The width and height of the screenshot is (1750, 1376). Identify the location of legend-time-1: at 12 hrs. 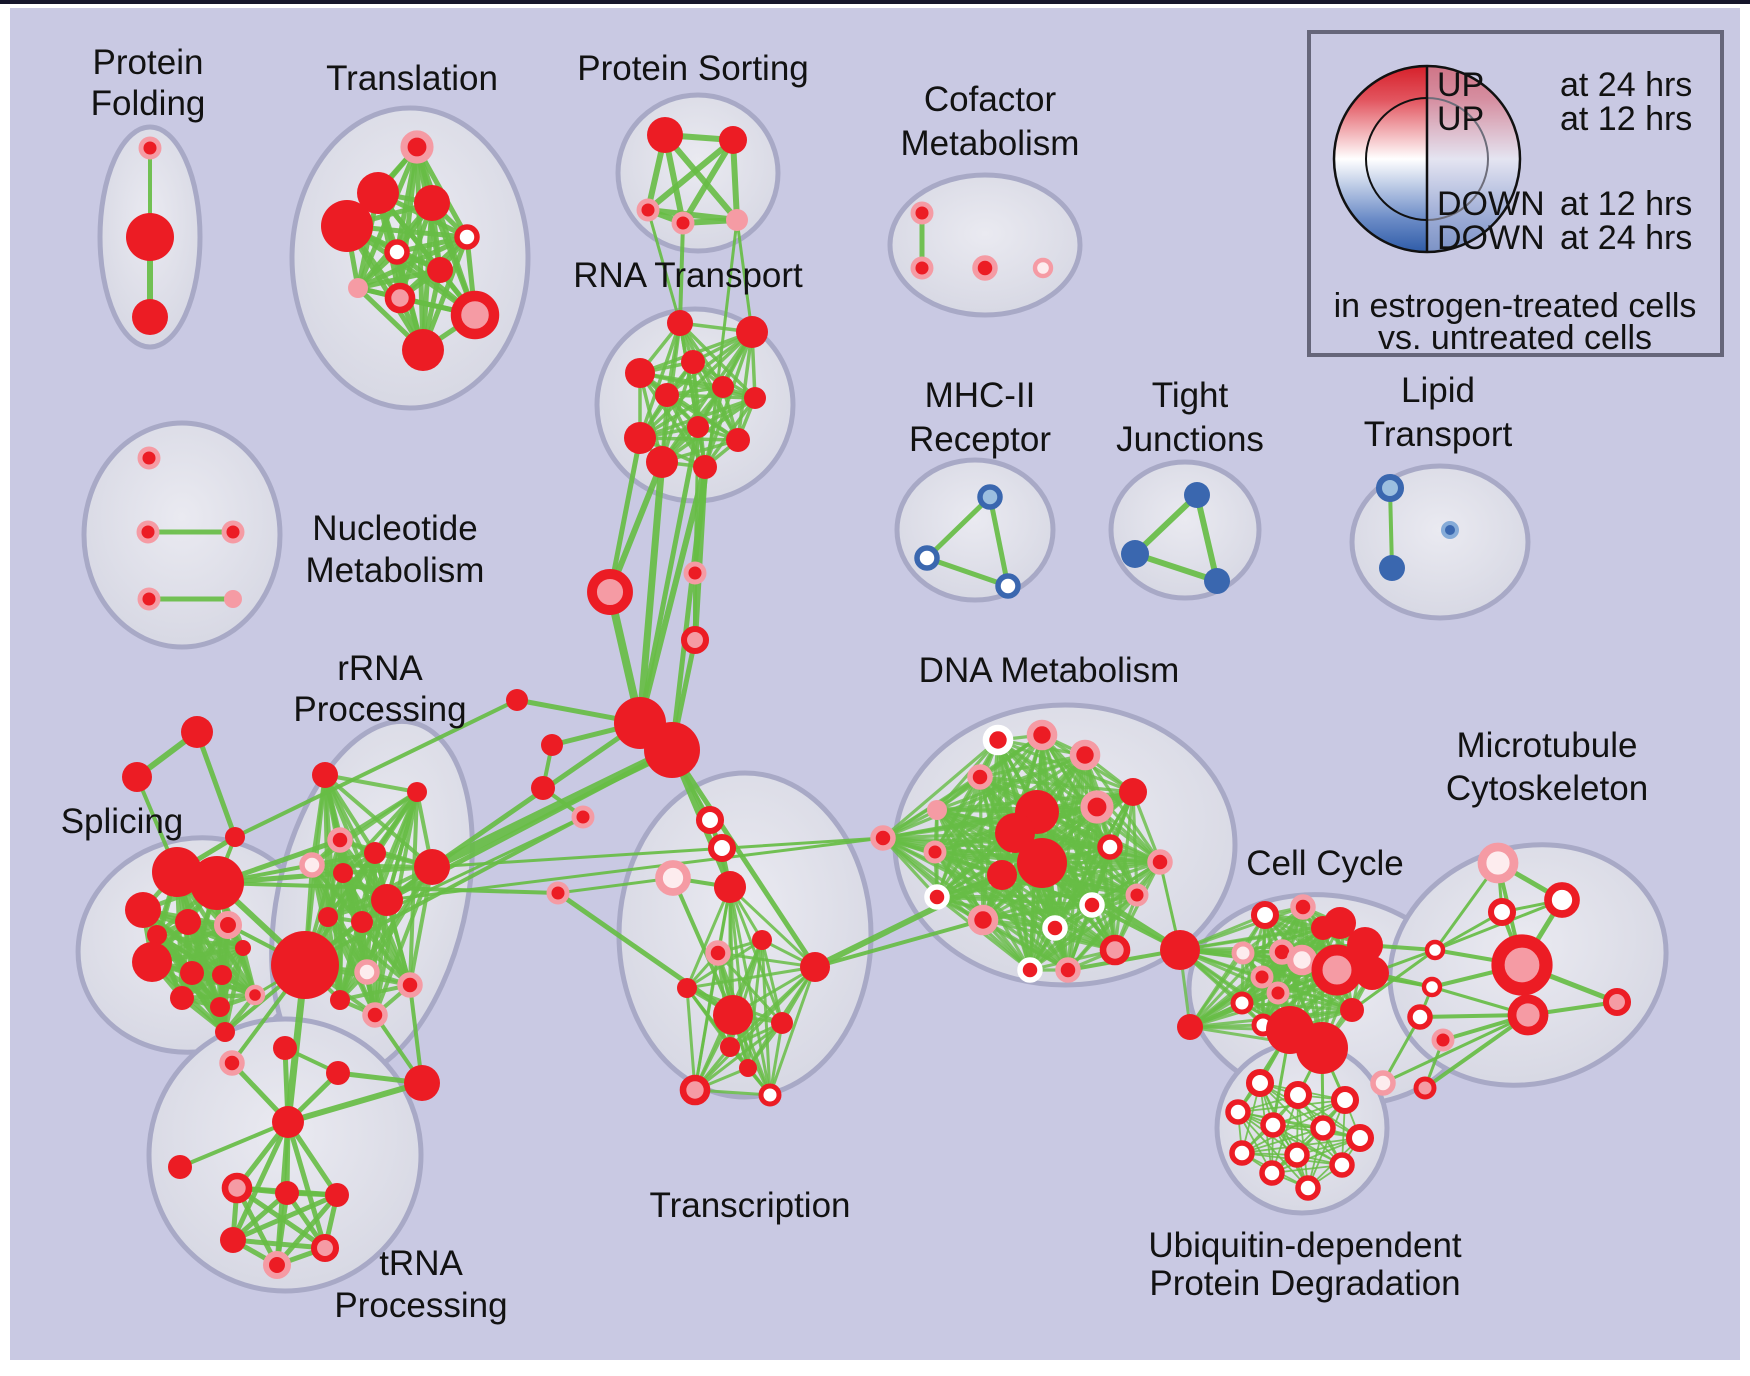
(1626, 119).